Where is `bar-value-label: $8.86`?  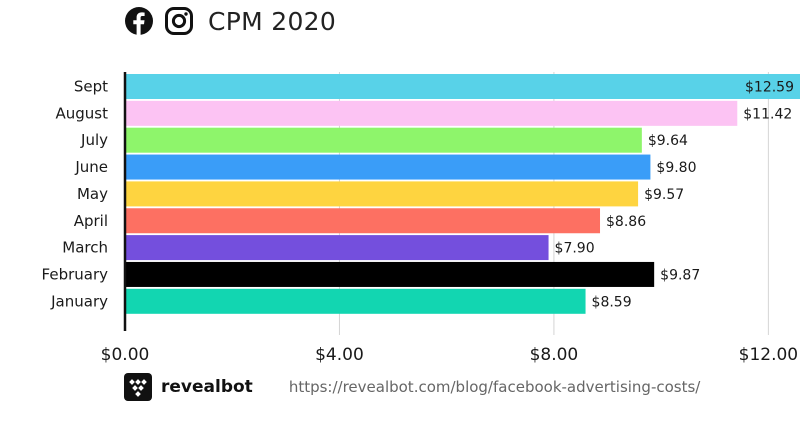 bar-value-label: $8.86 is located at coordinates (626, 222).